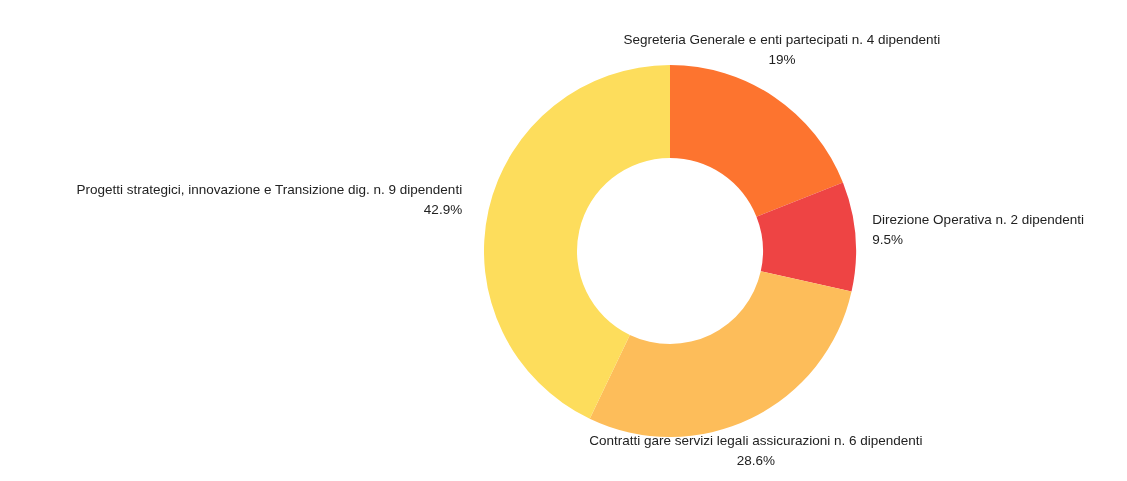 The height and width of the screenshot is (481, 1127). I want to click on data-label: 42.9%, so click(443, 209).